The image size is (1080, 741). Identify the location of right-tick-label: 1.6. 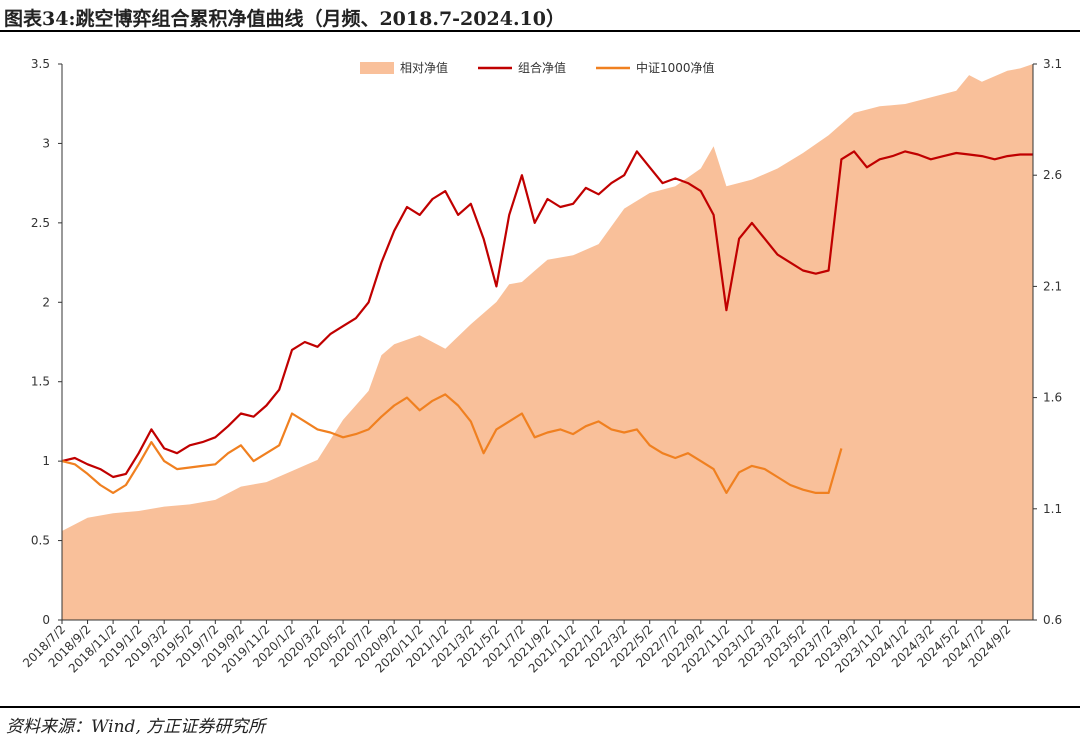
(1052, 398).